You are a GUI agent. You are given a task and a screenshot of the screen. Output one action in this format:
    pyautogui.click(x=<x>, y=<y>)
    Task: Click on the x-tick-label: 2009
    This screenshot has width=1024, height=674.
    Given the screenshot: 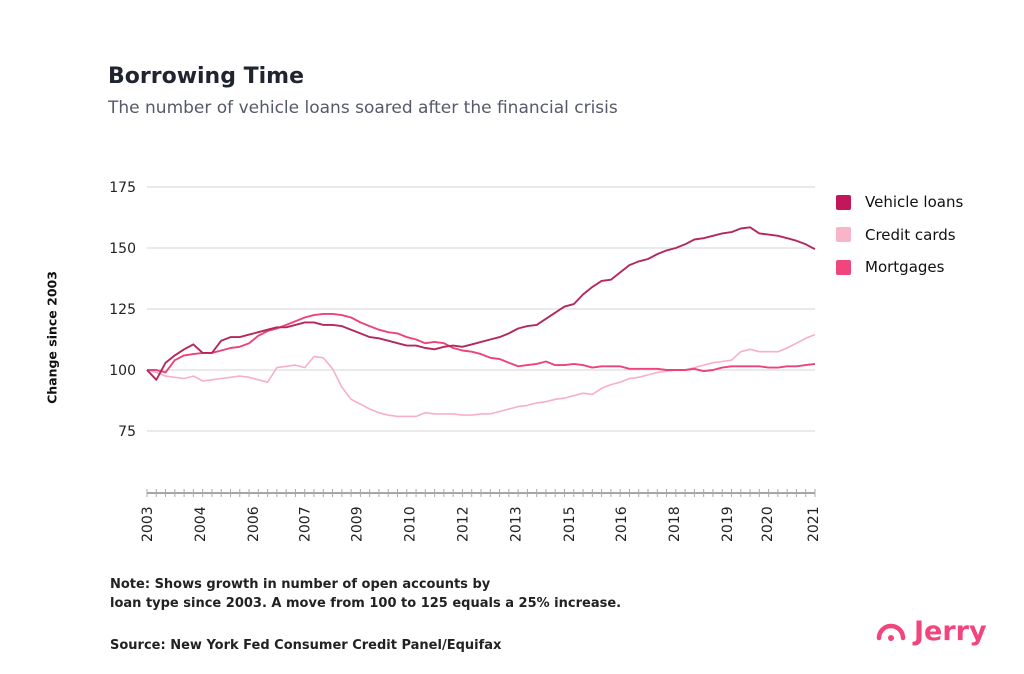 What is the action you would take?
    pyautogui.click(x=358, y=524)
    